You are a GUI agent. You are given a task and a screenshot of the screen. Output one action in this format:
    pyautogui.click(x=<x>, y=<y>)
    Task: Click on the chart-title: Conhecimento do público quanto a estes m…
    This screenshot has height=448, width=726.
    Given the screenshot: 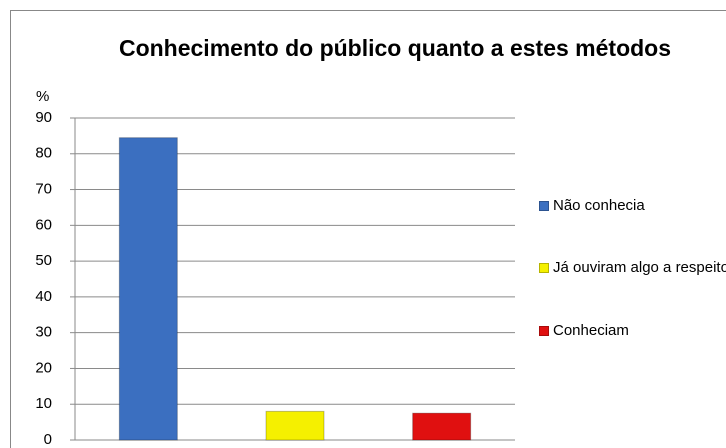 What is the action you would take?
    pyautogui.click(x=395, y=48)
    